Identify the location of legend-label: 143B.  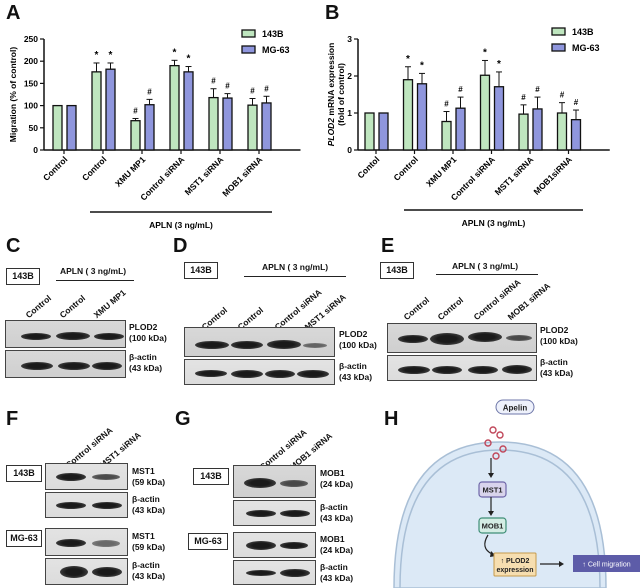
(583, 32).